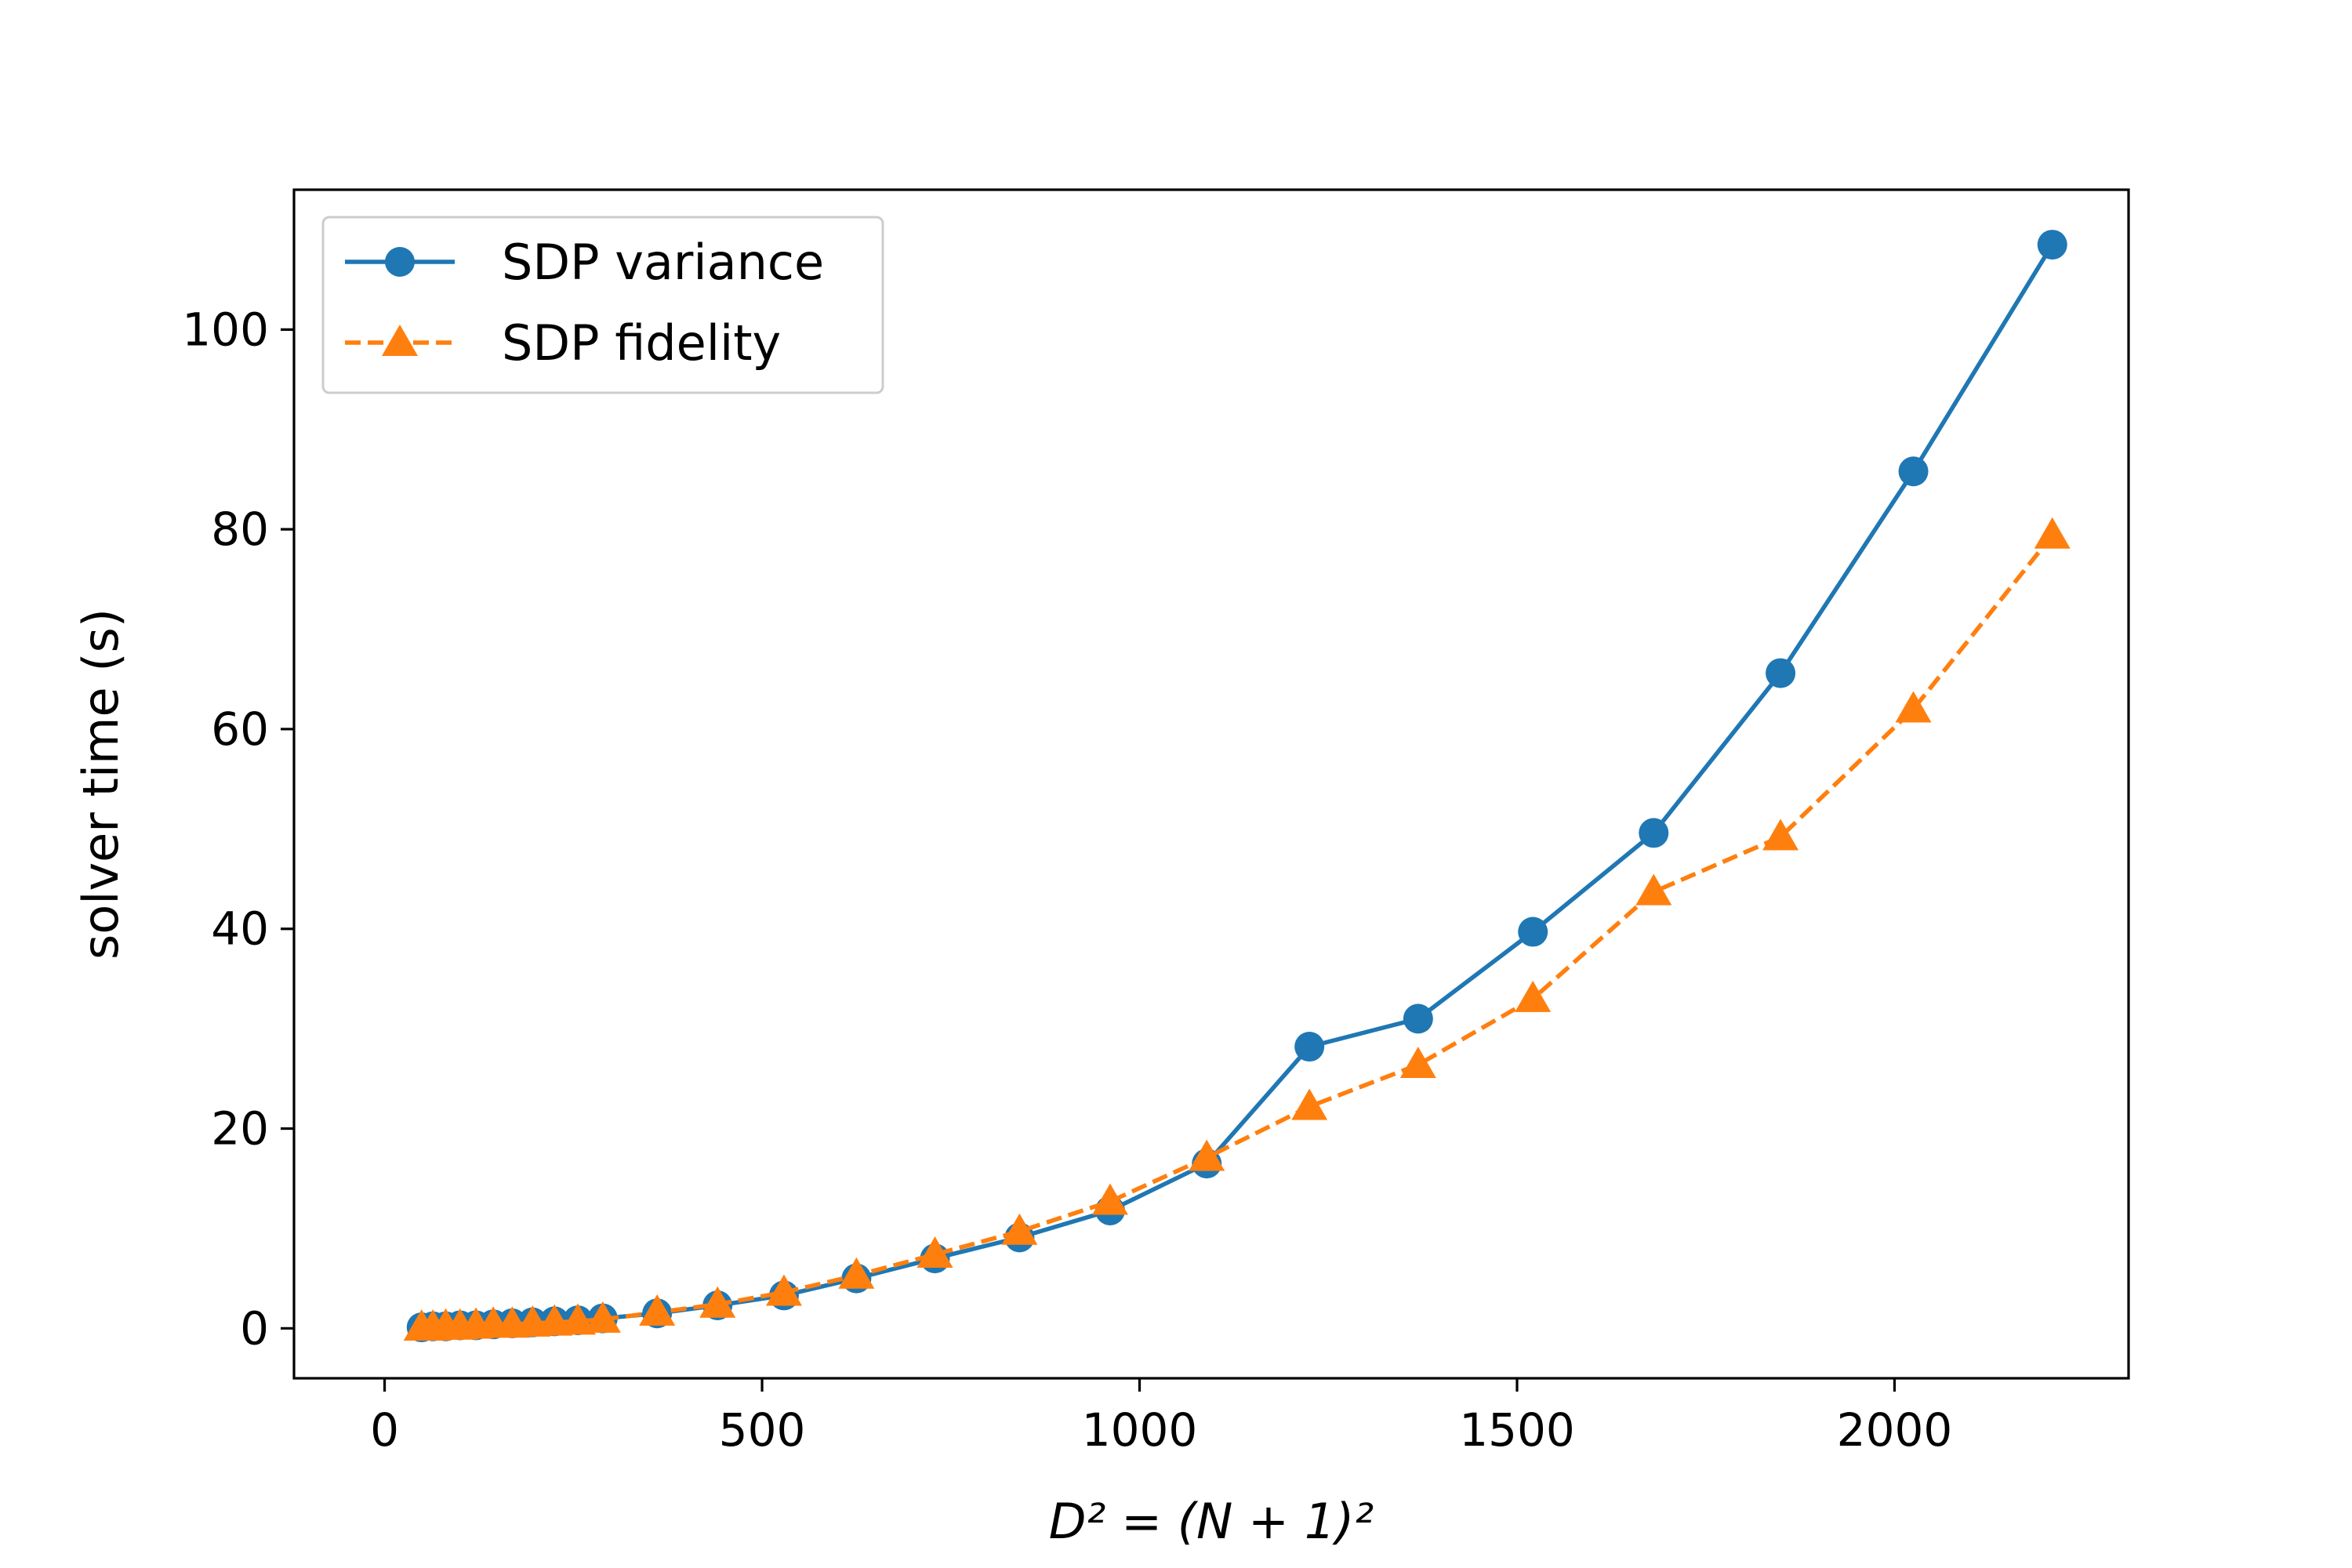 This screenshot has width=2352, height=1568. What do you see at coordinates (100, 784) in the screenshot?
I see `y-axis-title: solver time (s)` at bounding box center [100, 784].